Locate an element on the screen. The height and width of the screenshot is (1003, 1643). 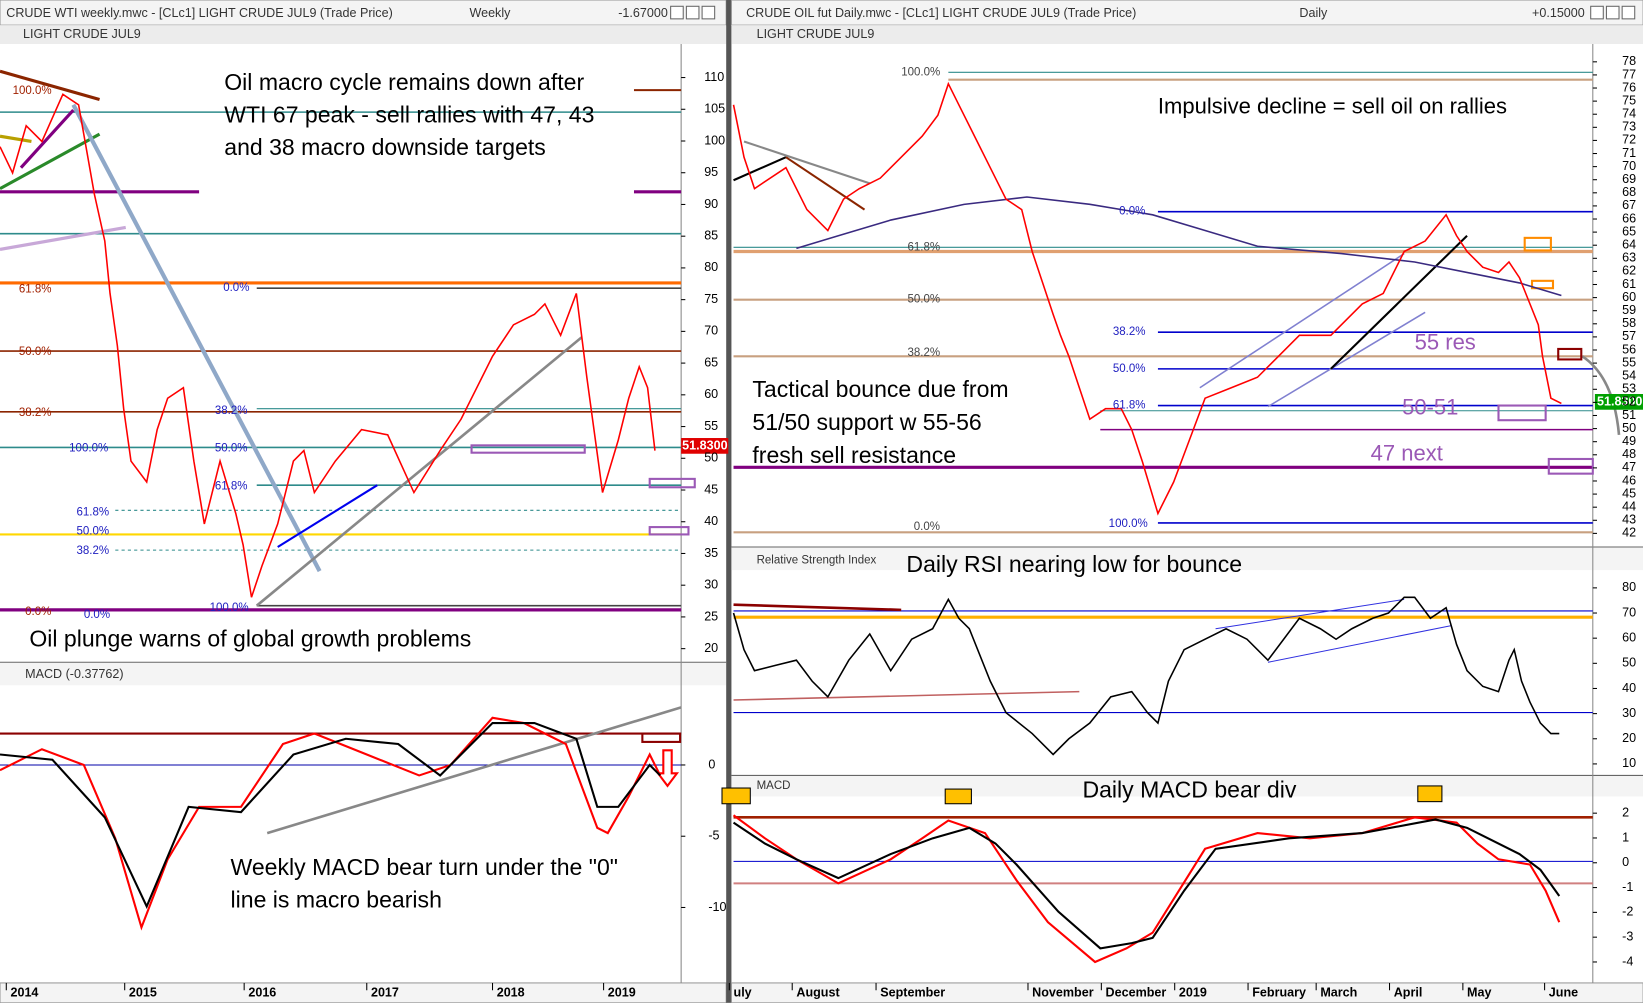
annotation: Oil macro cycle remains down after is located at coordinates (404, 82).